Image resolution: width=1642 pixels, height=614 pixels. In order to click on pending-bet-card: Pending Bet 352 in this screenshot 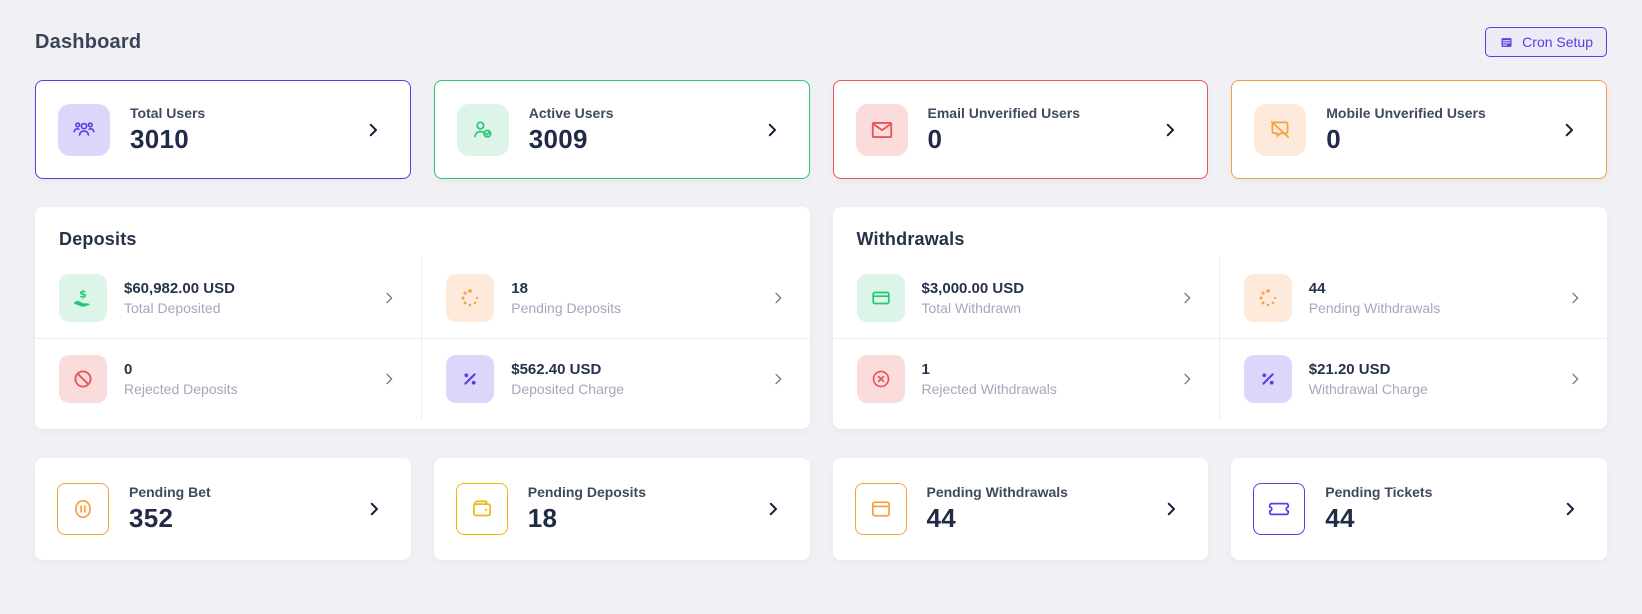, I will do `click(223, 509)`.